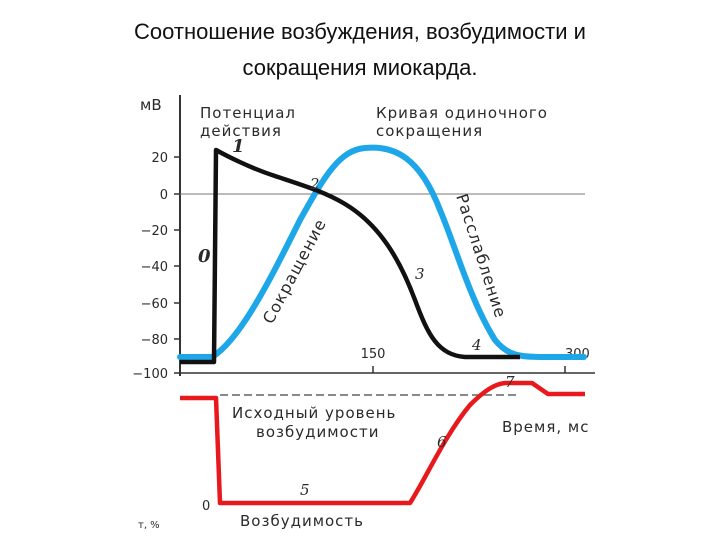 This screenshot has width=720, height=540. What do you see at coordinates (206, 506) in the screenshot?
I see `lower-axis-zero: 0` at bounding box center [206, 506].